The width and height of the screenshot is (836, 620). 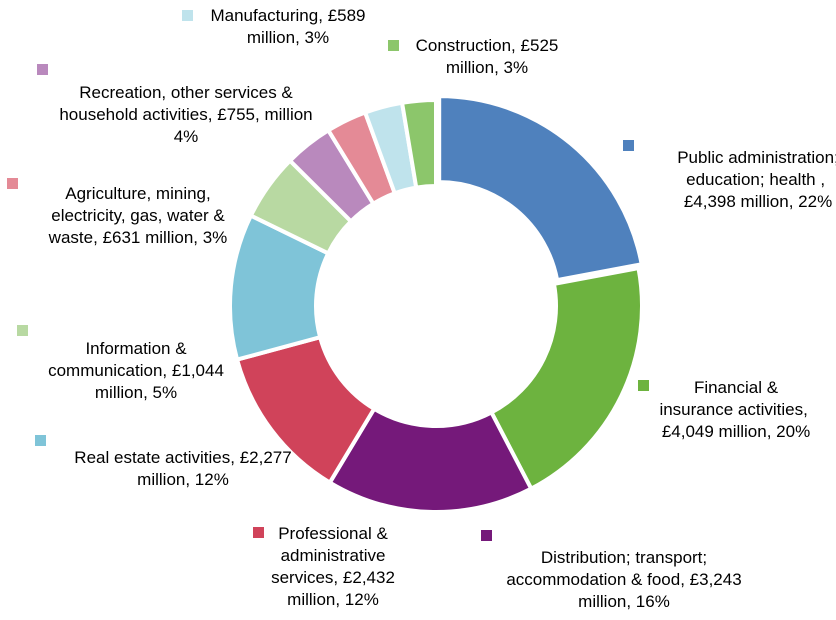 What do you see at coordinates (243, 125) in the screenshot?
I see `value-label: £755, million 4%` at bounding box center [243, 125].